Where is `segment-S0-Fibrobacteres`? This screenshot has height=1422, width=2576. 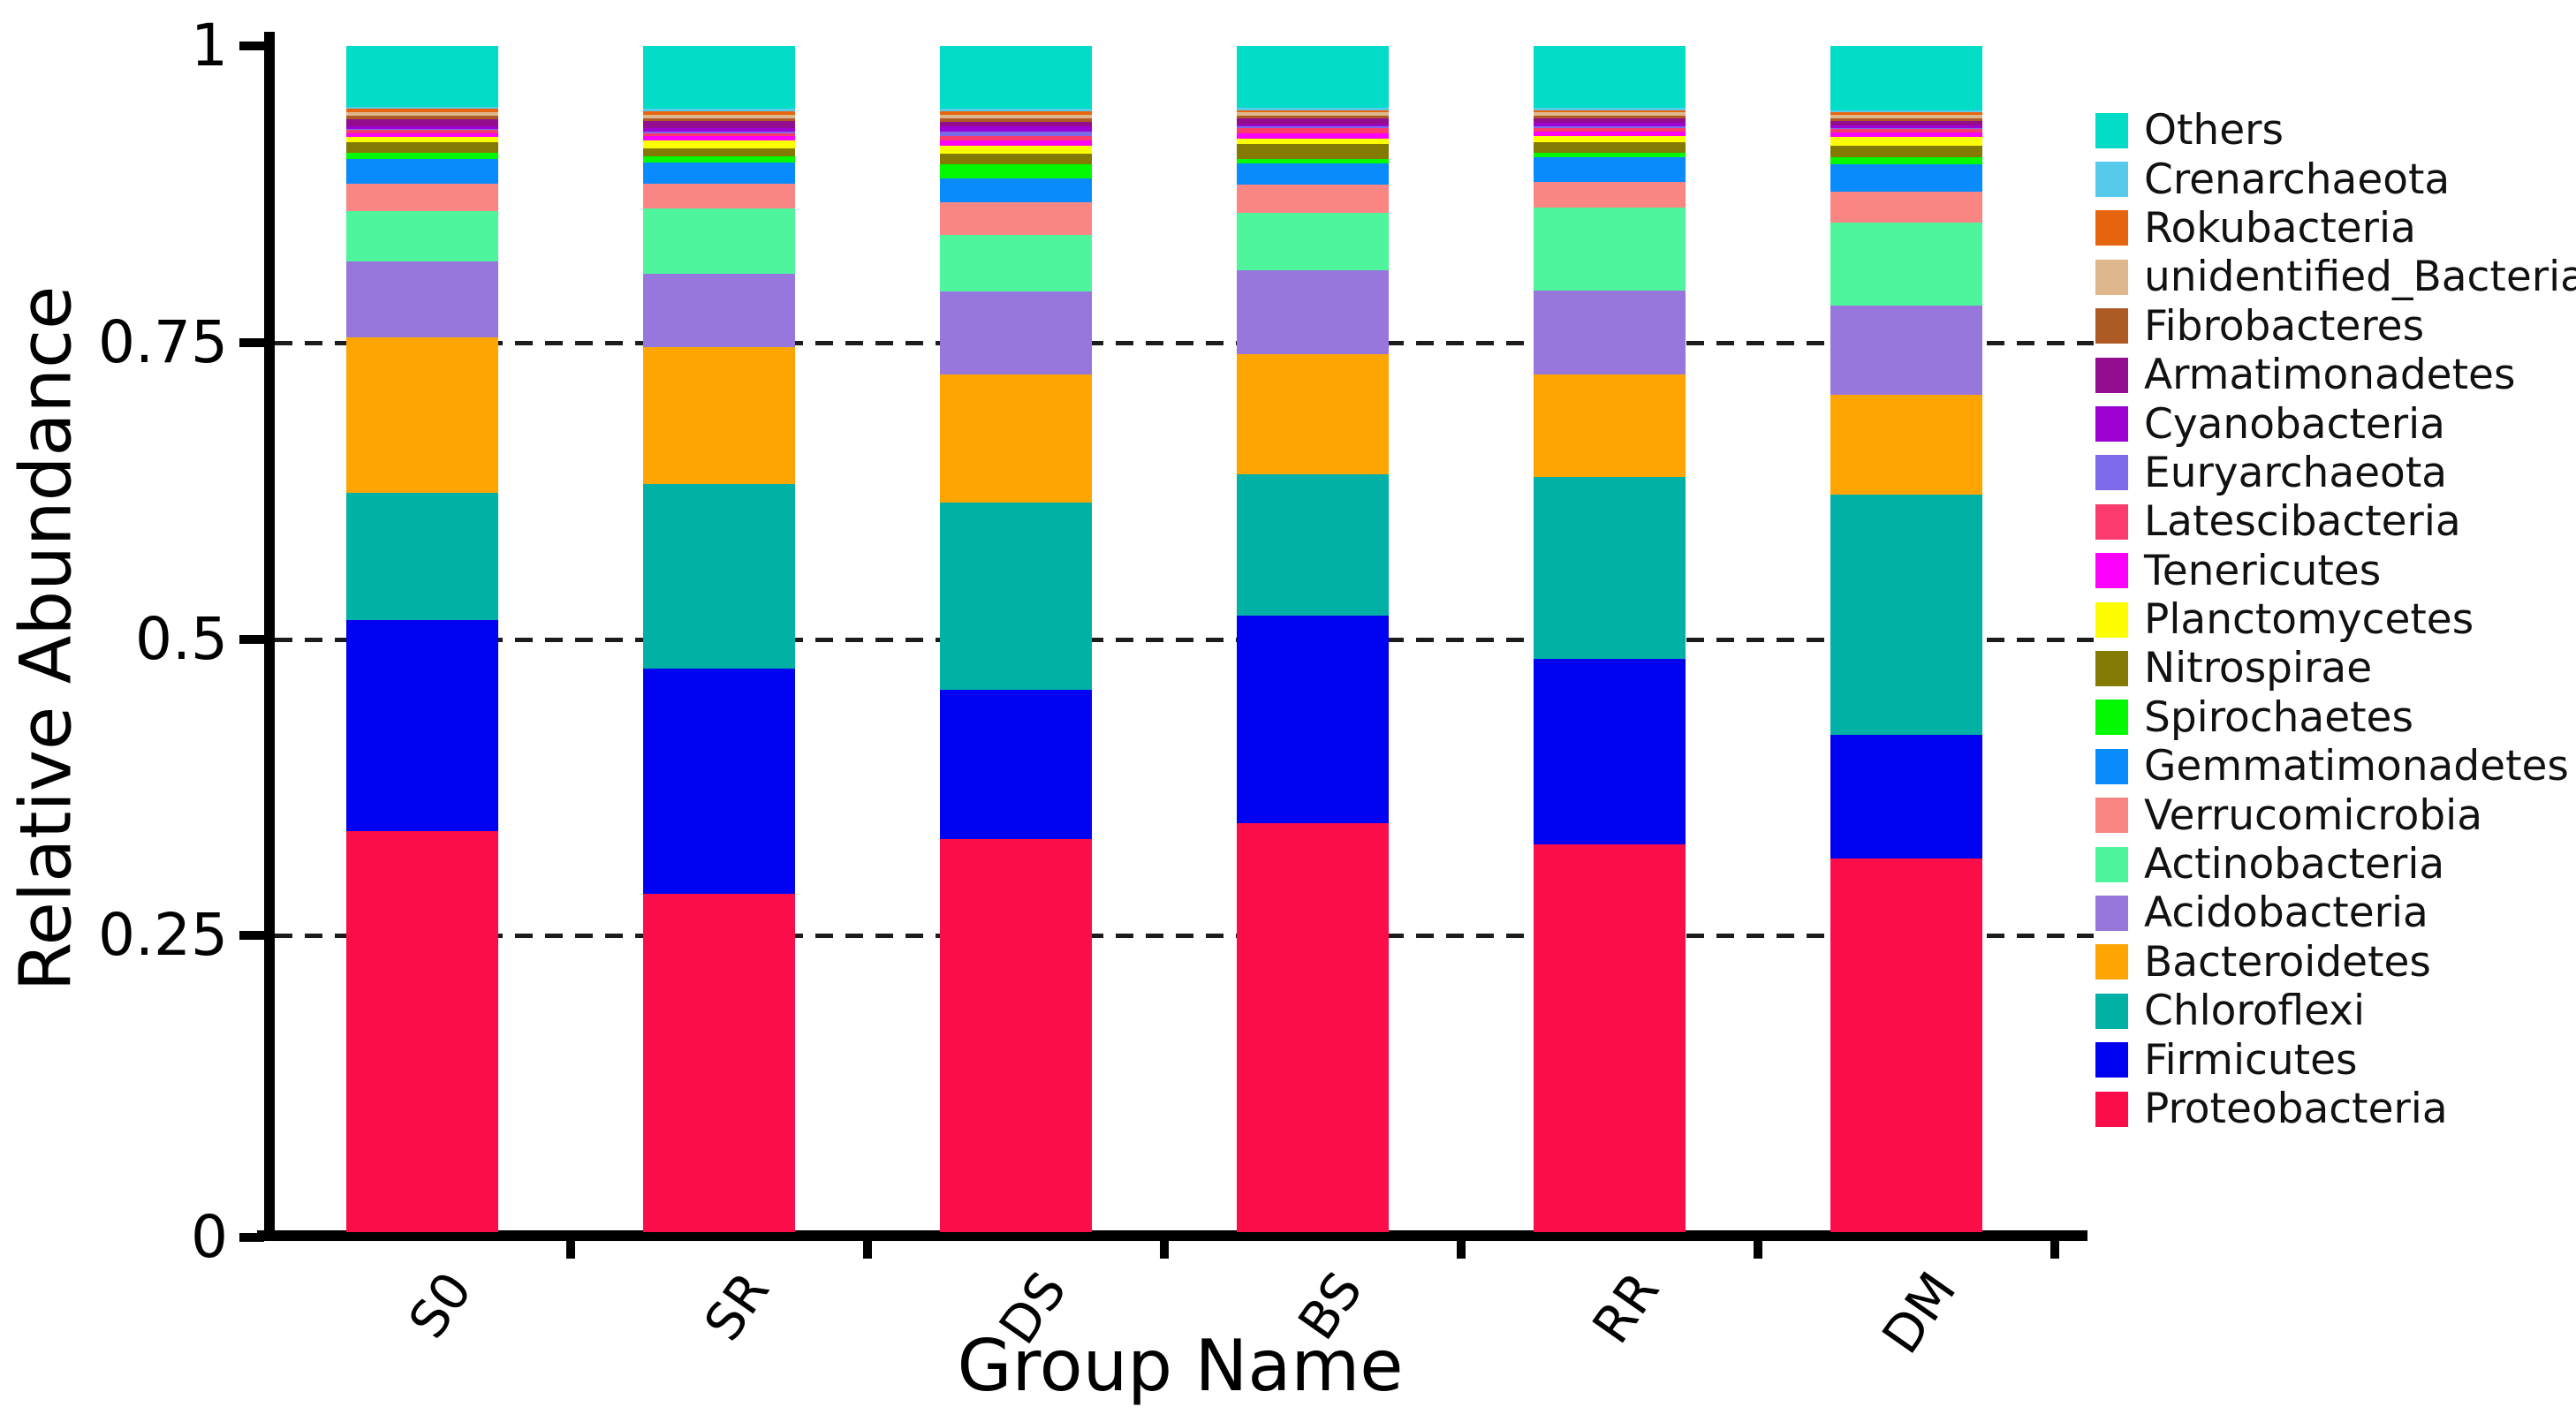 segment-S0-Fibrobacteres is located at coordinates (422, 118).